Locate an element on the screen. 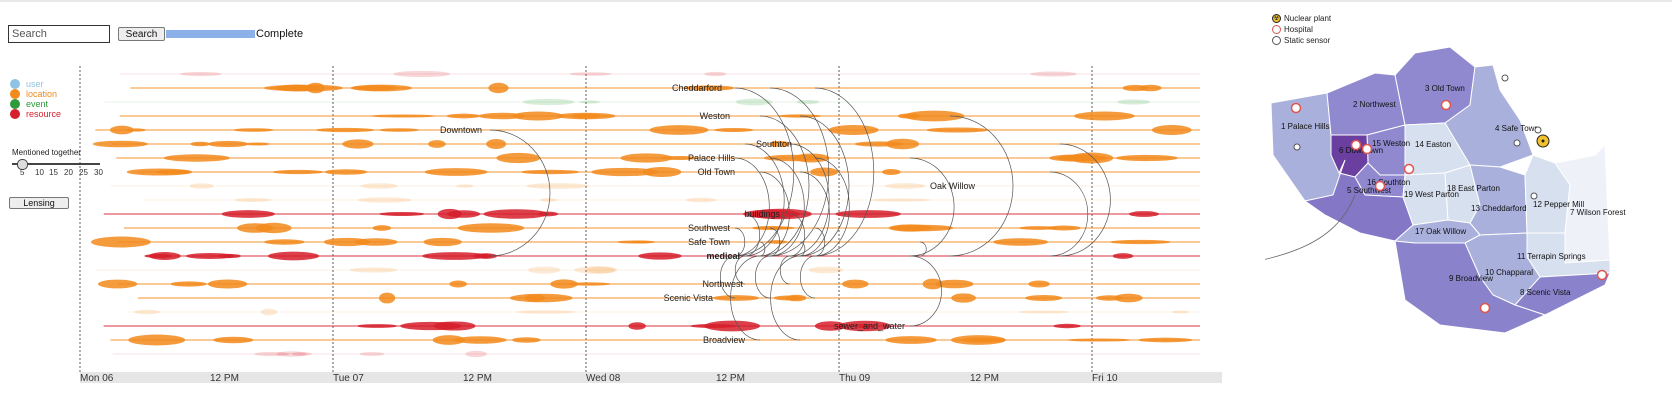  lane-label: Cheddarford is located at coordinates (697, 88).